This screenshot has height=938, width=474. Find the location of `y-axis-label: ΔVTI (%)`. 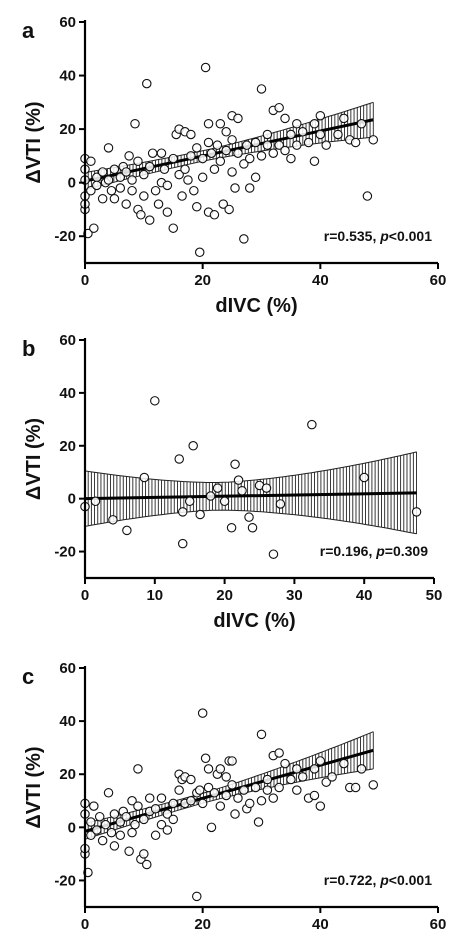

y-axis-label: ΔVTI (%) is located at coordinates (34, 459).